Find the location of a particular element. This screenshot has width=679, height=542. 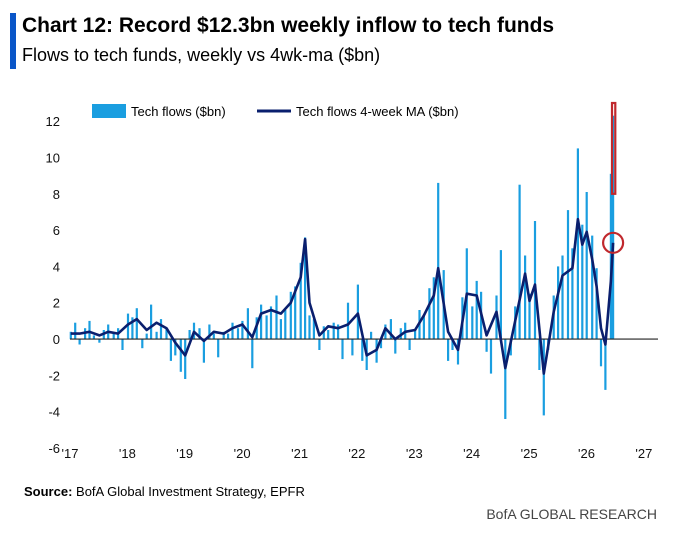

x-tick-label: '17 is located at coordinates (70, 453).